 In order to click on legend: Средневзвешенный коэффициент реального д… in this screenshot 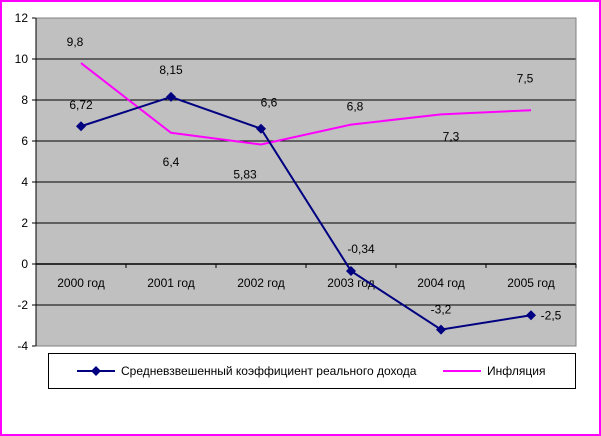, I will do `click(312, 371)`.